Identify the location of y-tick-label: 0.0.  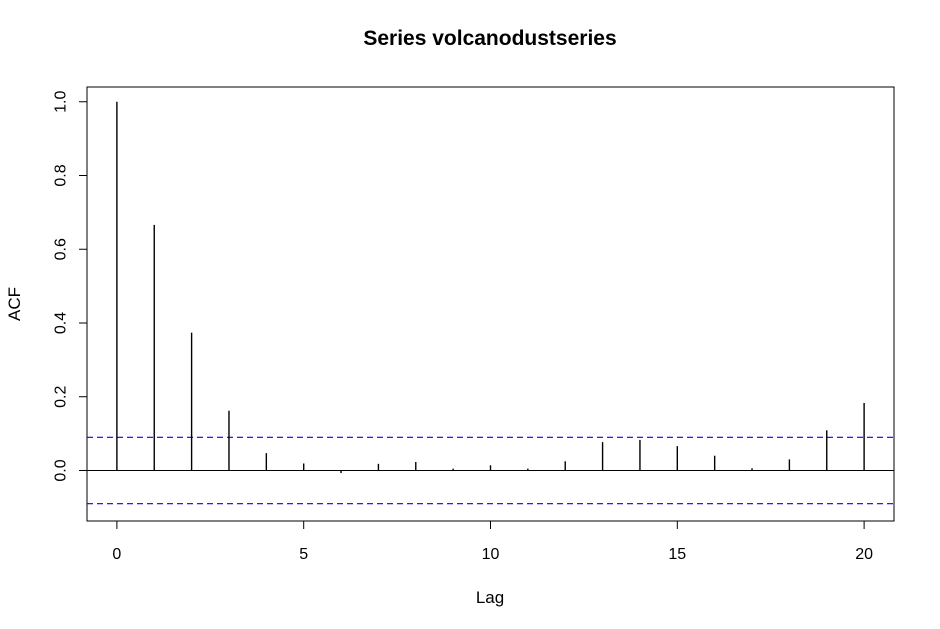
(61, 470).